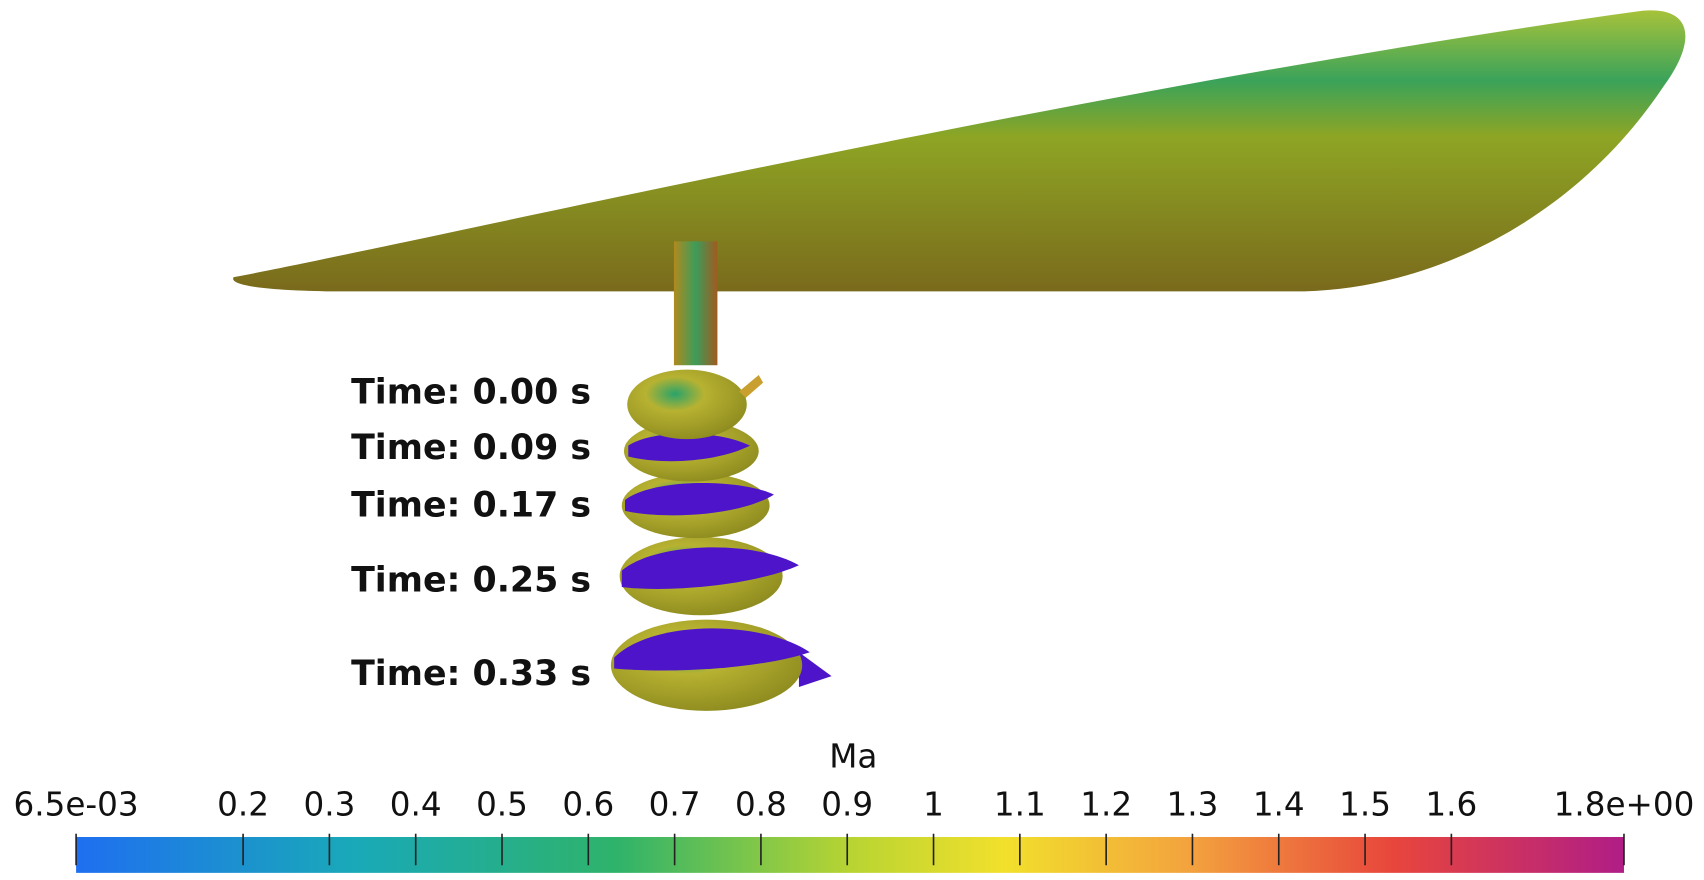 The width and height of the screenshot is (1704, 880). I want to click on colorbar-tick-label: 6.5e-03, so click(75, 805).